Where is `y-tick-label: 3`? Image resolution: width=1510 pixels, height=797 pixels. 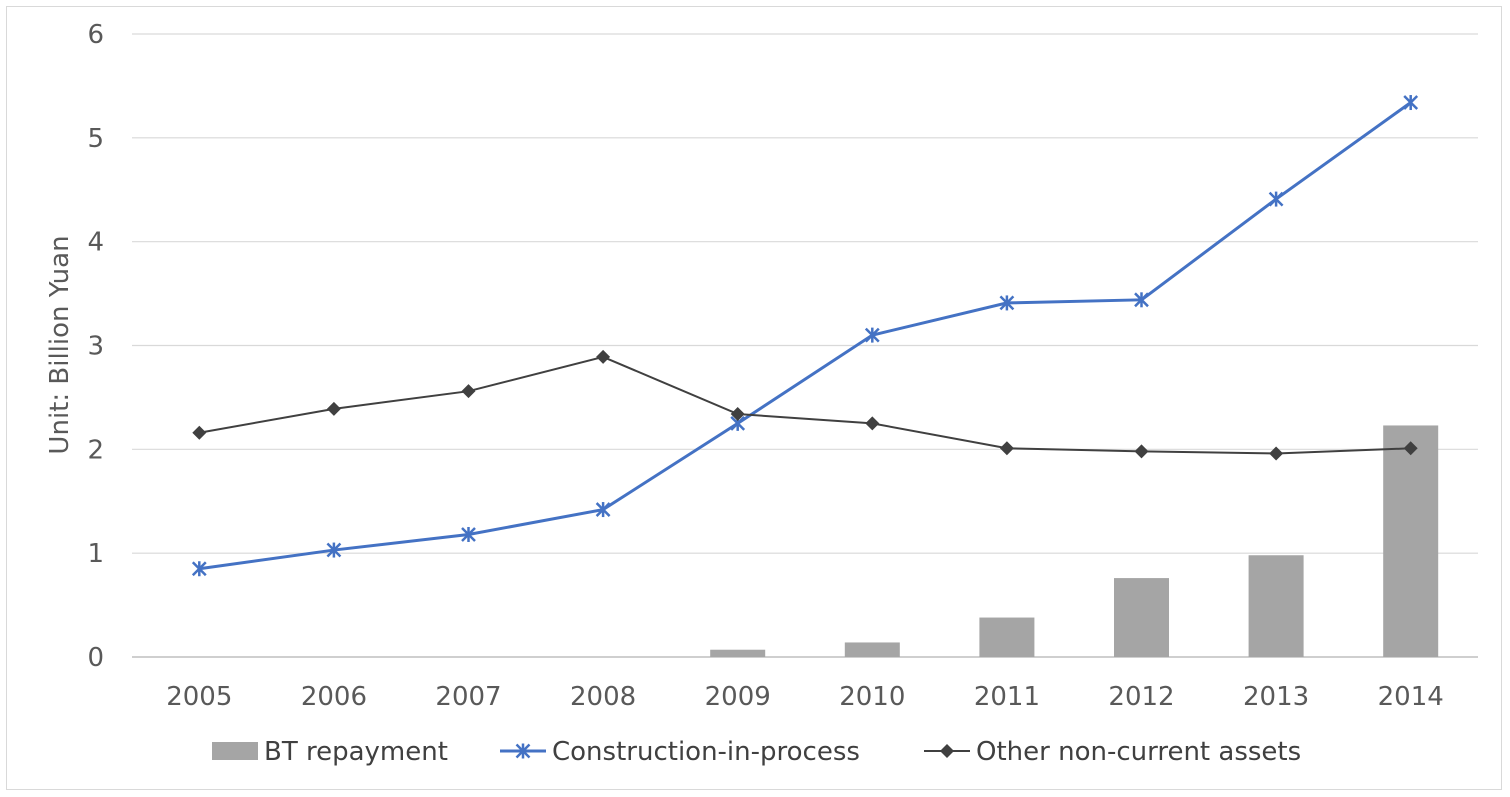
y-tick-label: 3 is located at coordinates (95, 347).